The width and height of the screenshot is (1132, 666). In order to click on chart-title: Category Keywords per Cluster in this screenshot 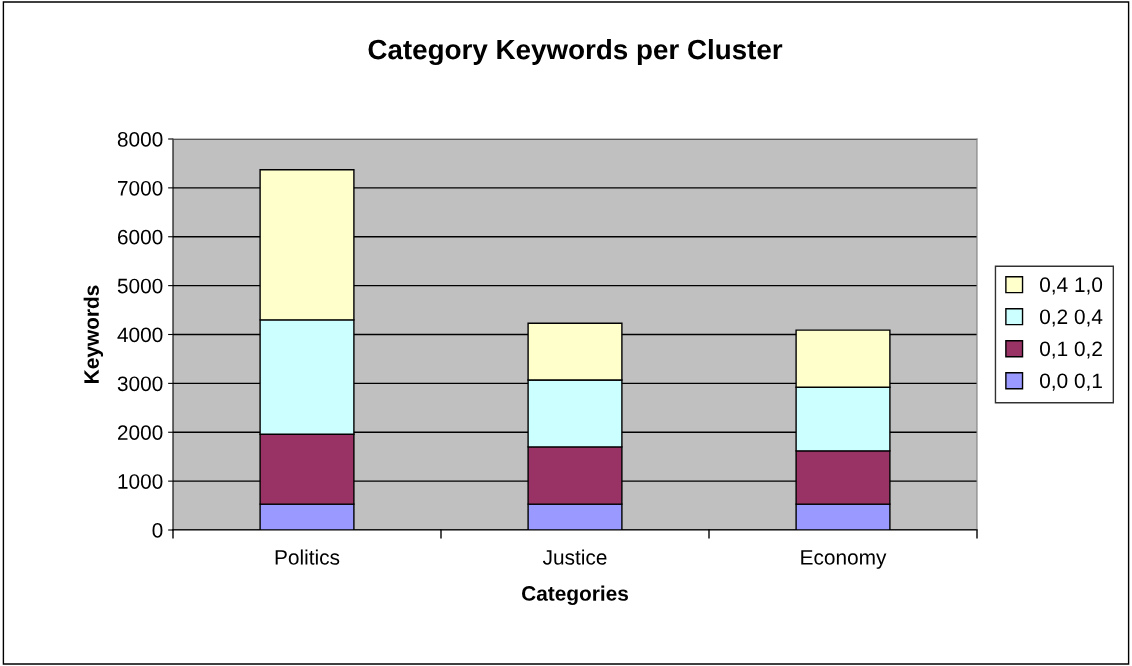, I will do `click(575, 52)`.